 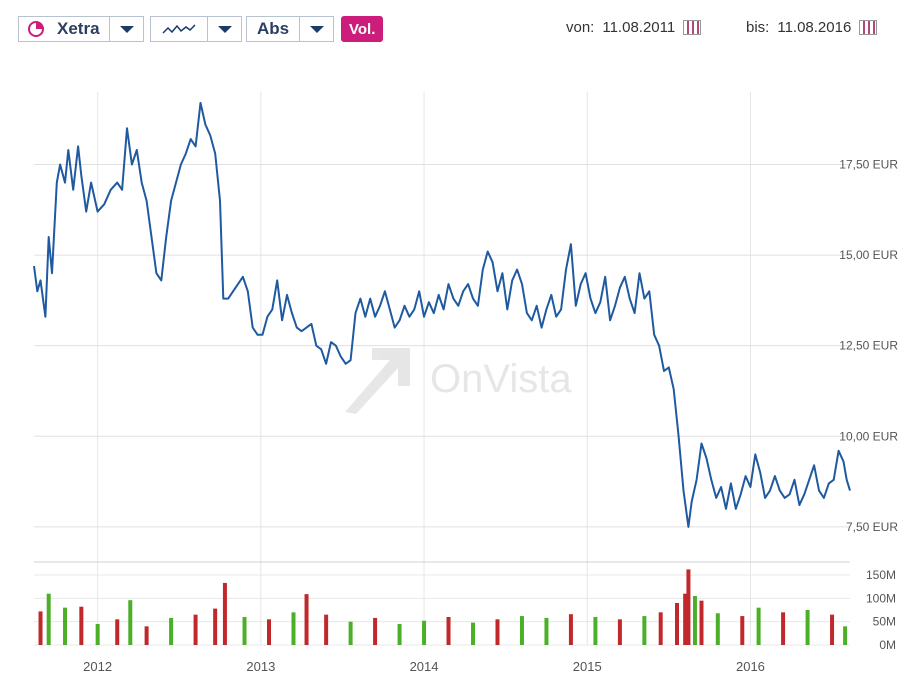 I want to click on y-tick-label: 12,50 EUR, so click(x=868, y=346).